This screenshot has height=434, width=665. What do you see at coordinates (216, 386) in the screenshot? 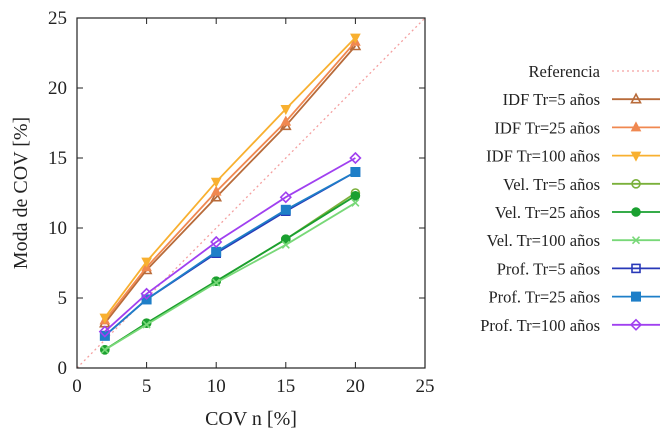
I see `x-tick-label-2: 10` at bounding box center [216, 386].